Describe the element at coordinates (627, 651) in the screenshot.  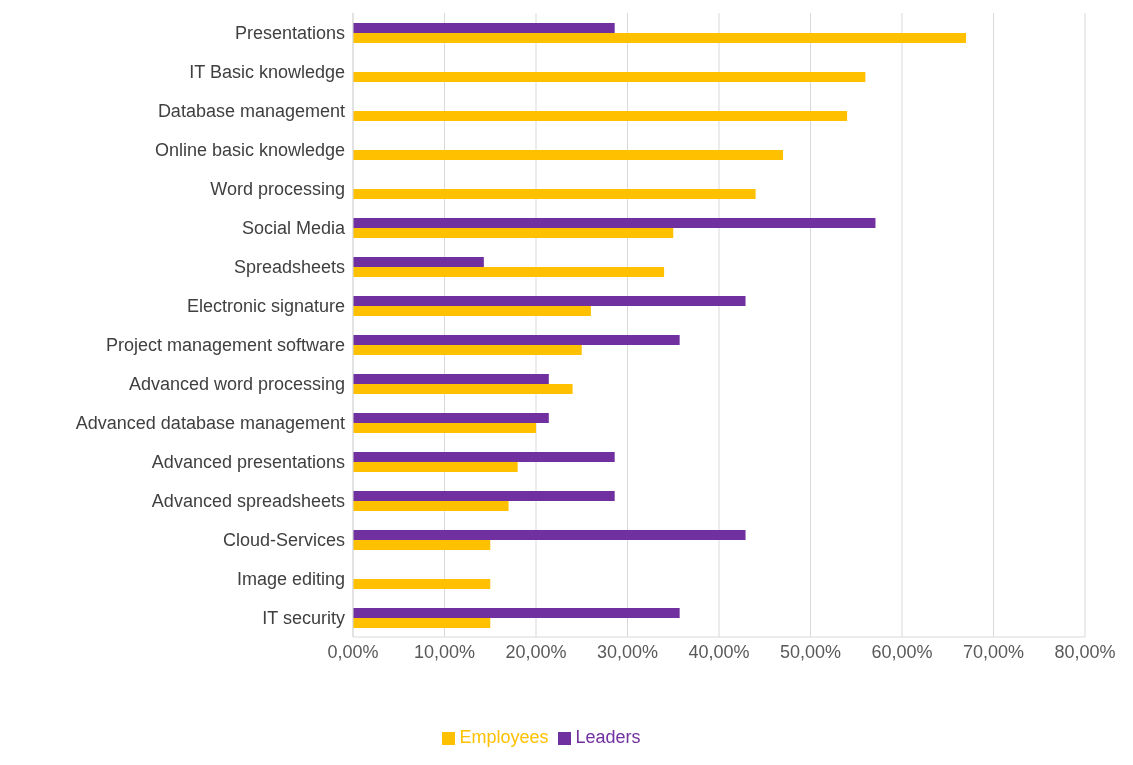
I see `x-tick-label: 30,00%` at that location.